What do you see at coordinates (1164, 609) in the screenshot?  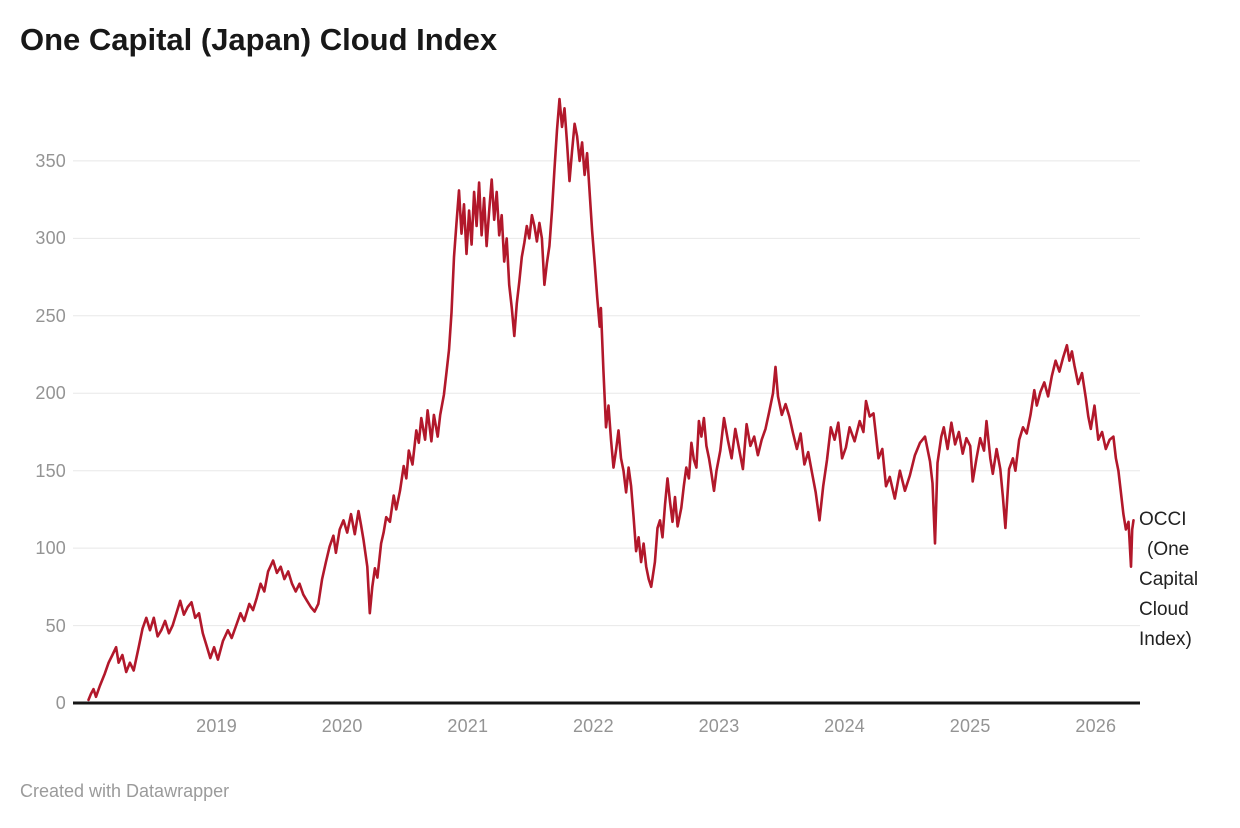 I see `series-label-line: Cloud` at bounding box center [1164, 609].